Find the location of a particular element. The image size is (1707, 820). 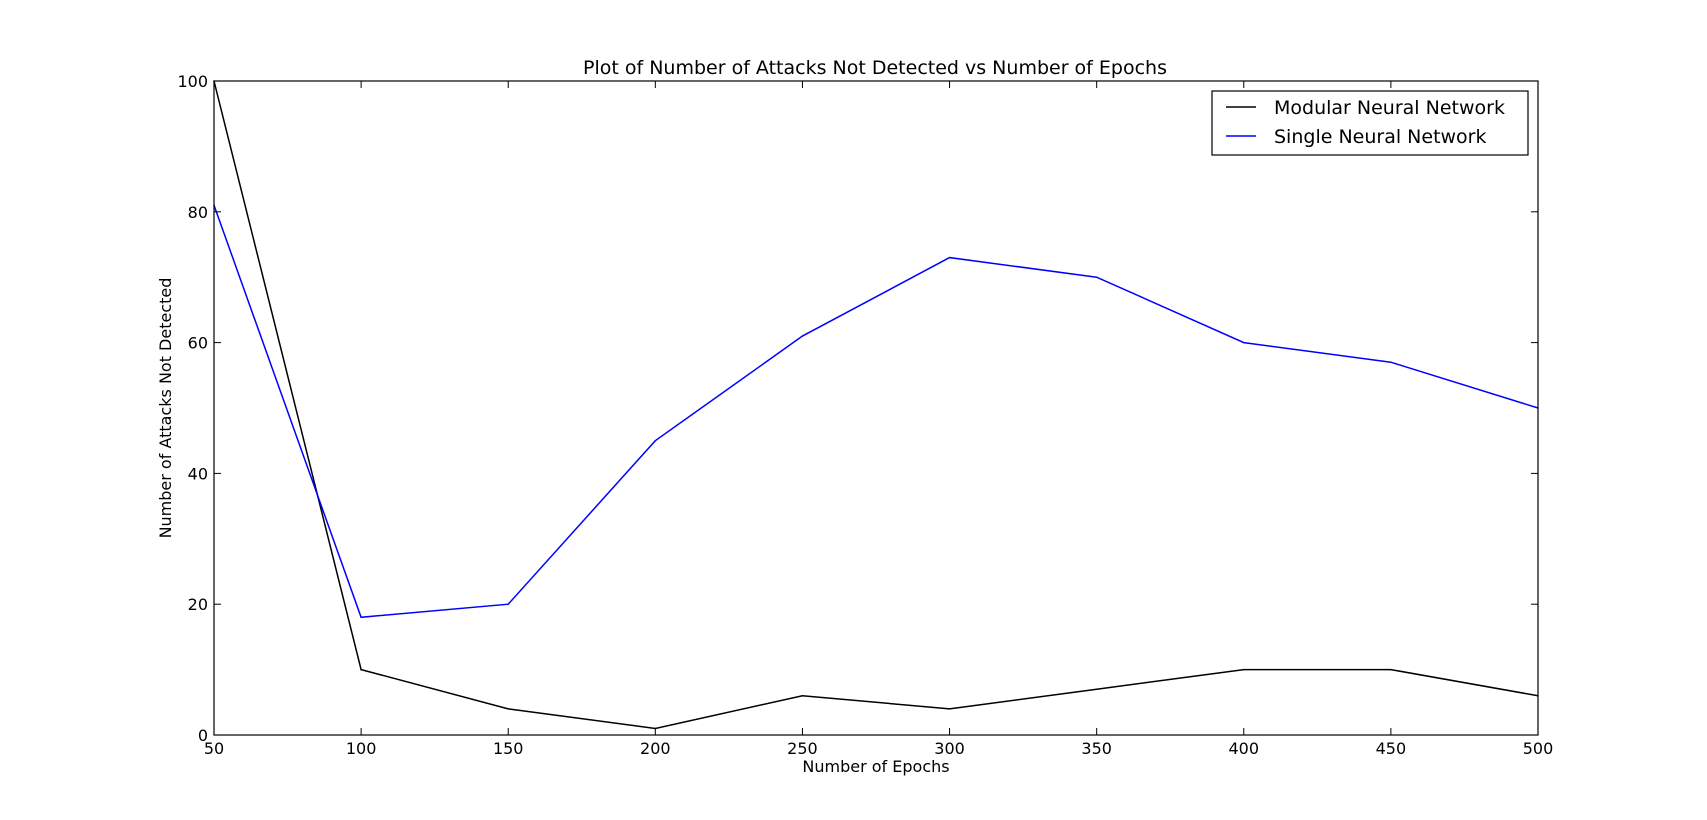

legend-label-single: Single Neural Network is located at coordinates (1380, 137).